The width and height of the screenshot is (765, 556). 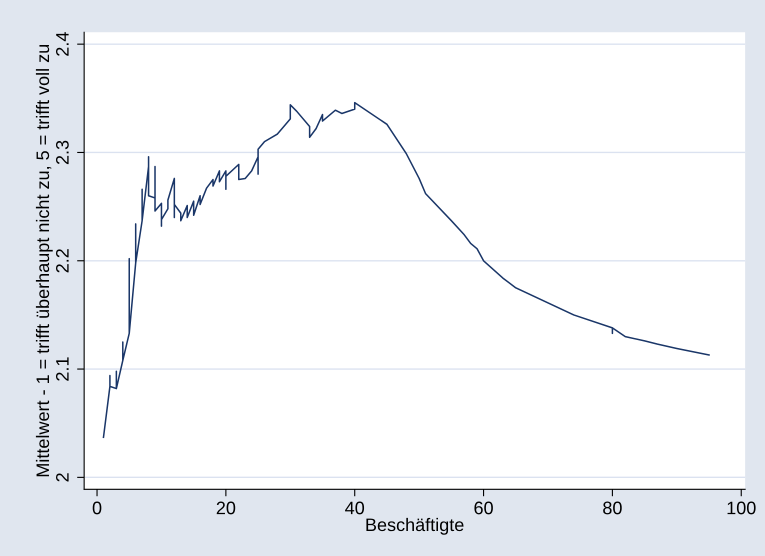 I want to click on y-tick-label: 2.3, so click(x=62, y=152).